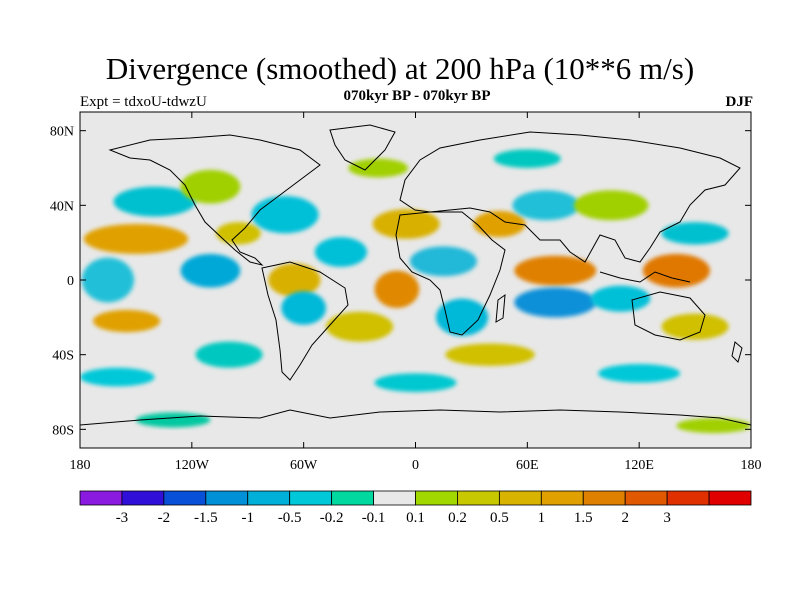 The height and width of the screenshot is (600, 800). I want to click on lat-tick-label: 80S, so click(63, 430).